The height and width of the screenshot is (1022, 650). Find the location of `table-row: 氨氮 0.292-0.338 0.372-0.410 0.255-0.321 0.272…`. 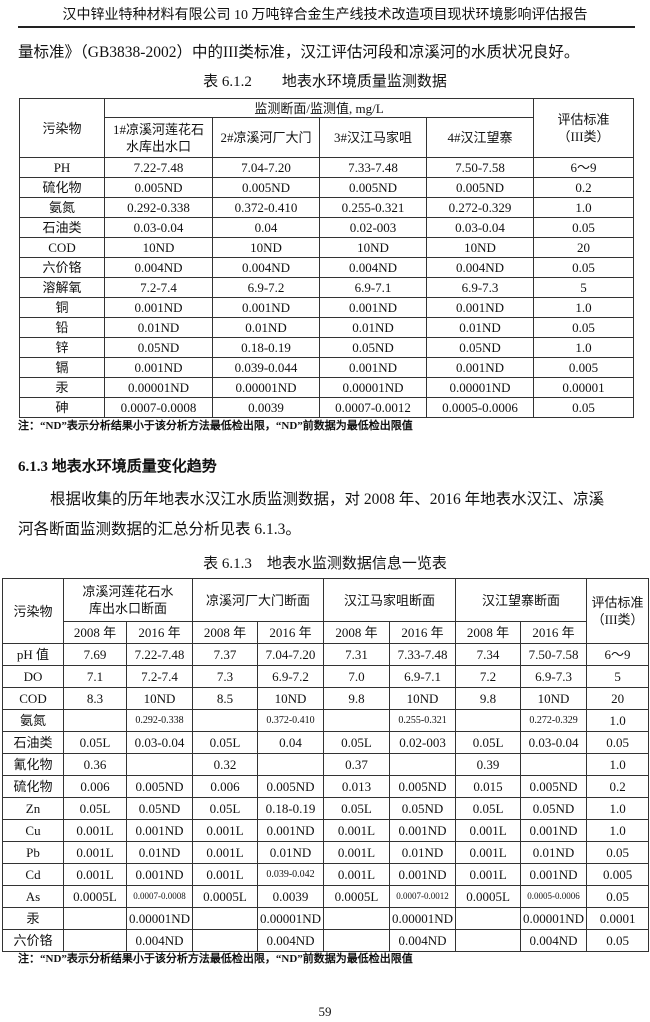

table-row: 氨氮 0.292-0.338 0.372-0.410 0.255-0.321 0.272… is located at coordinates (327, 207).